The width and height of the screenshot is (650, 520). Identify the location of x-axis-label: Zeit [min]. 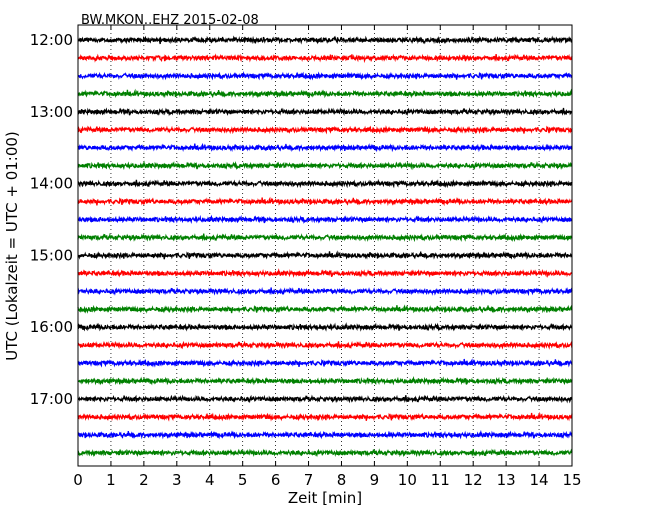
(325, 498).